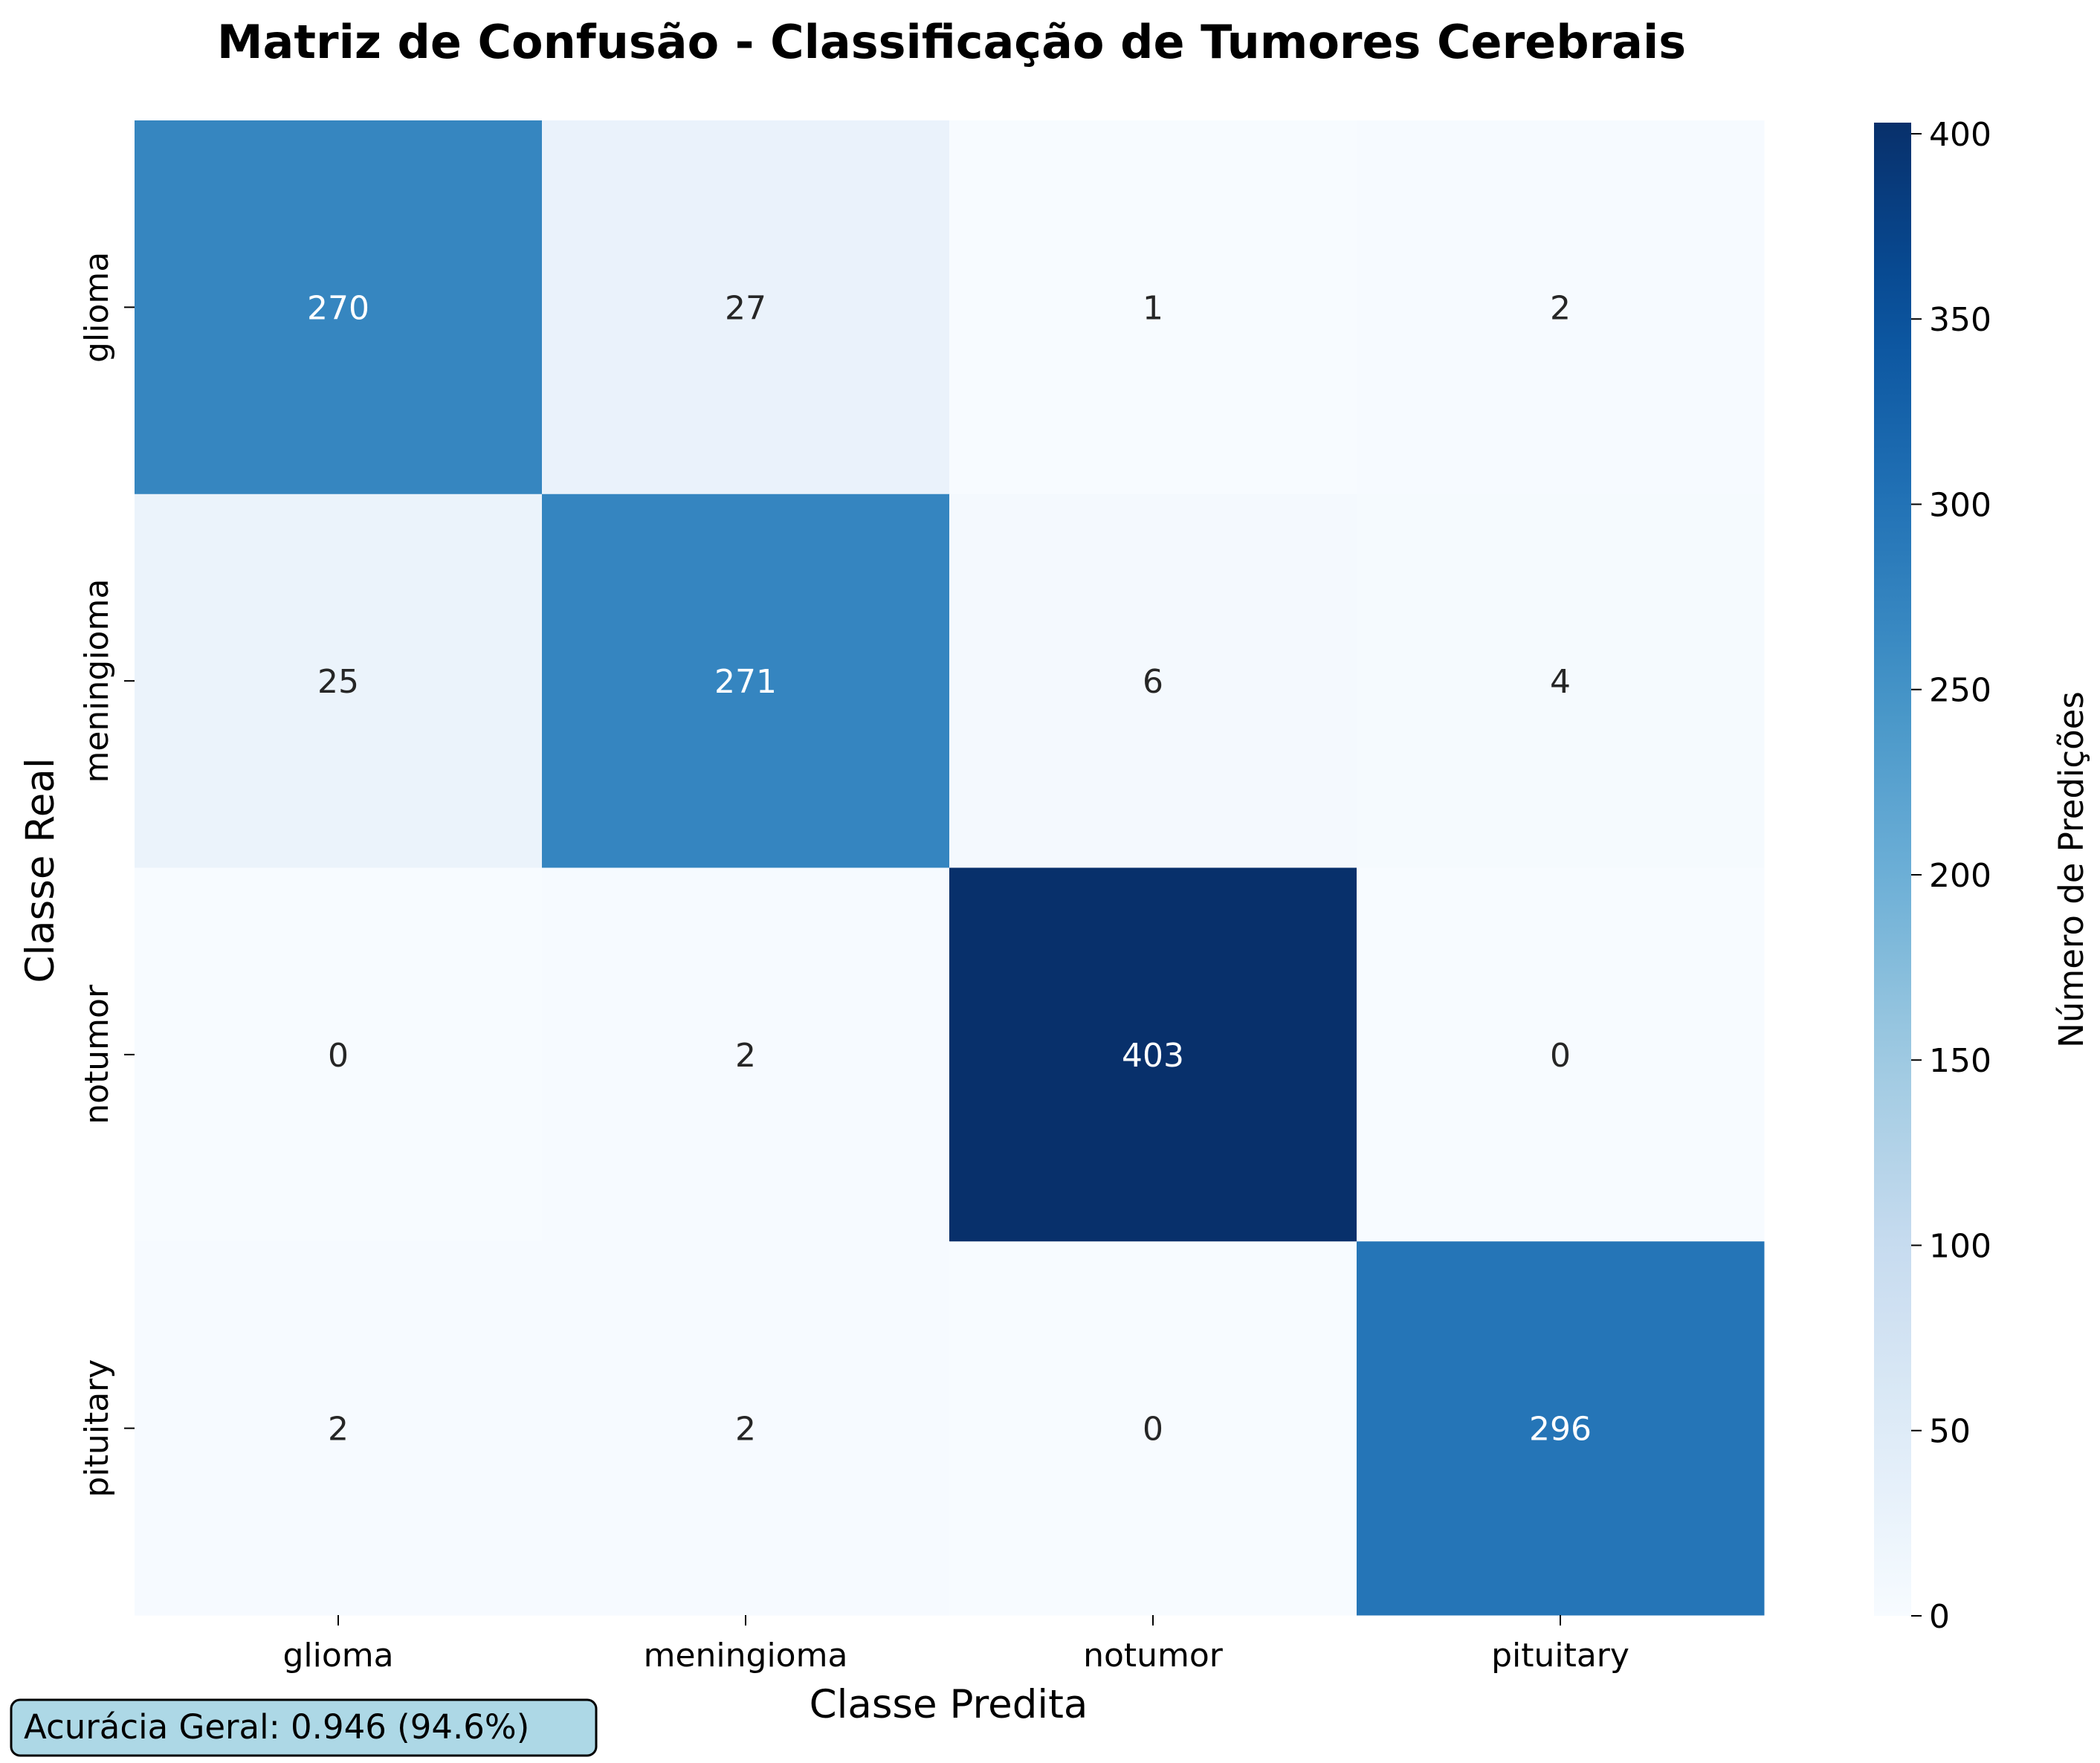 The width and height of the screenshot is (2100, 1763). I want to click on heatmap-cell-label: 4, so click(1561, 682).